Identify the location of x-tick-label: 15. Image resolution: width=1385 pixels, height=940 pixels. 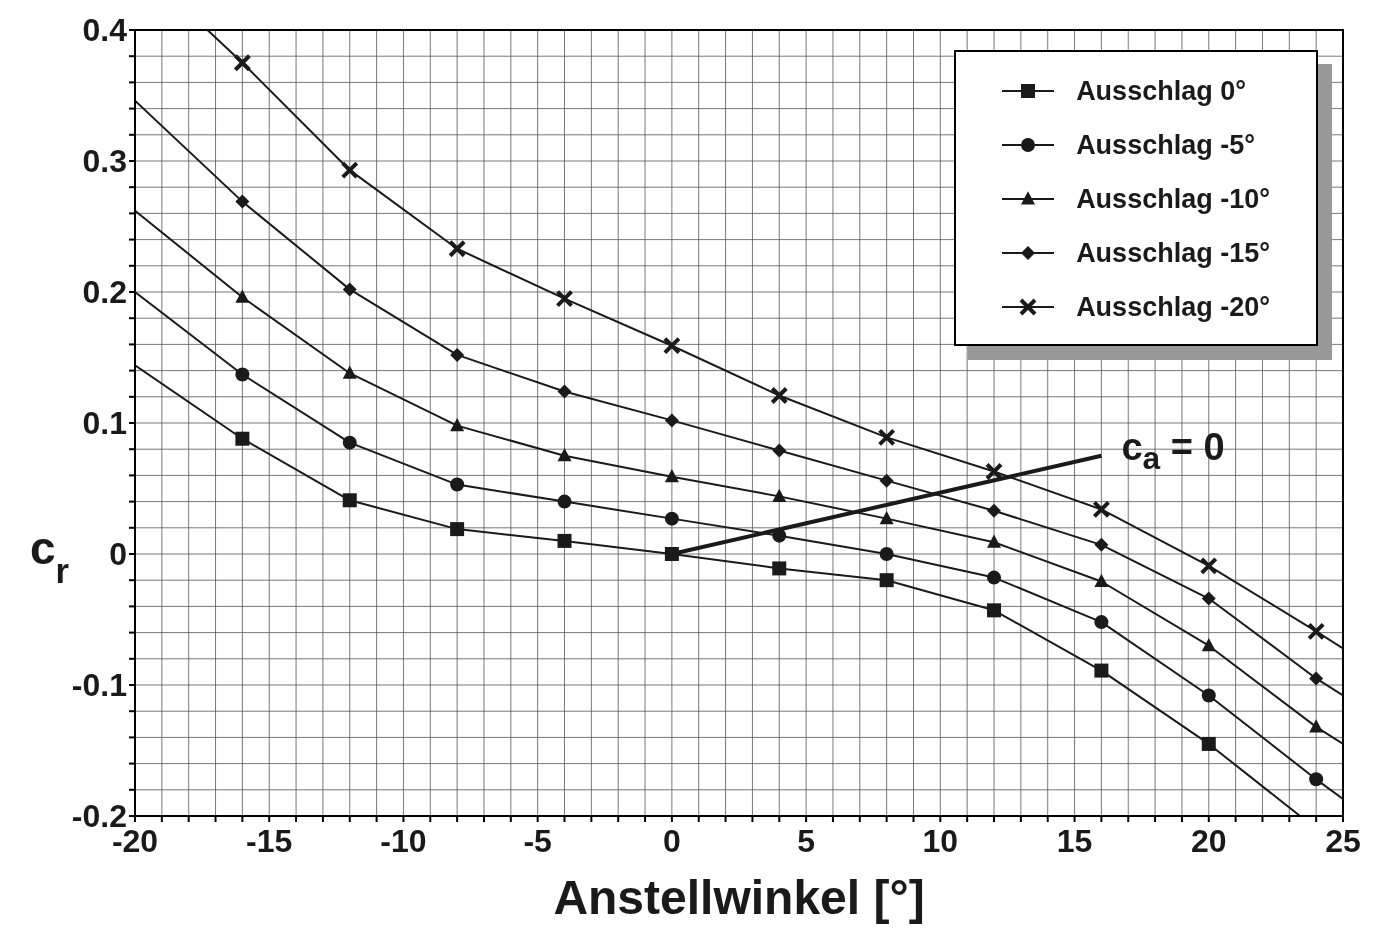
(1074, 841).